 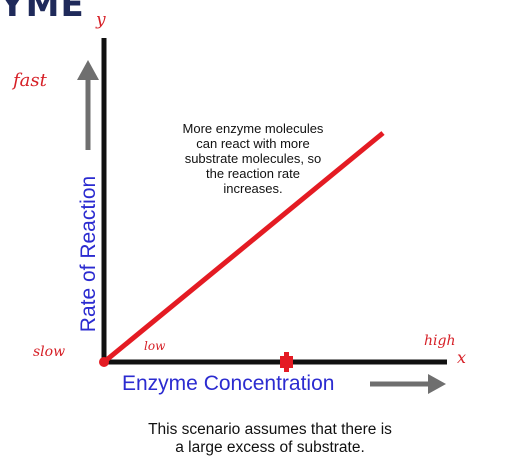 What do you see at coordinates (461, 357) in the screenshot?
I see `x-axis-letter: x` at bounding box center [461, 357].